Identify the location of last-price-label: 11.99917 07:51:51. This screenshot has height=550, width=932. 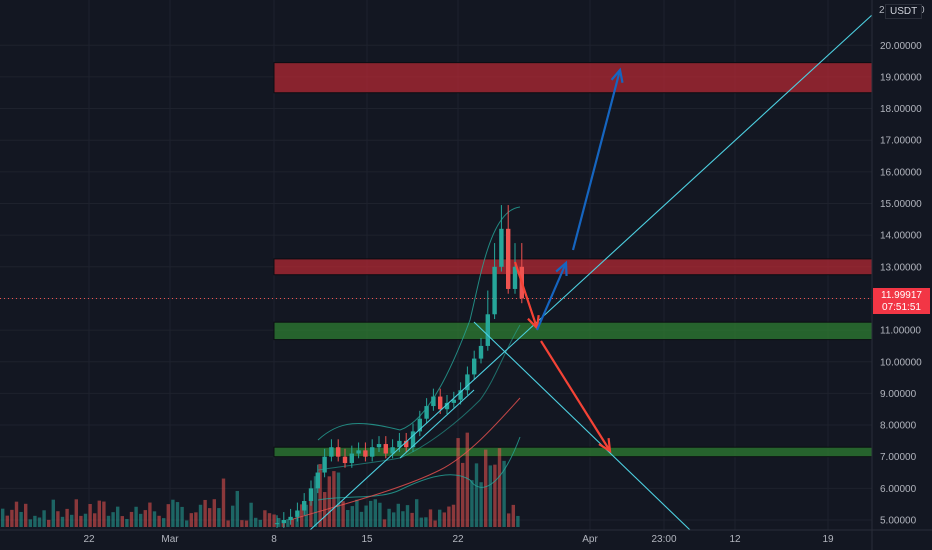
(901, 301).